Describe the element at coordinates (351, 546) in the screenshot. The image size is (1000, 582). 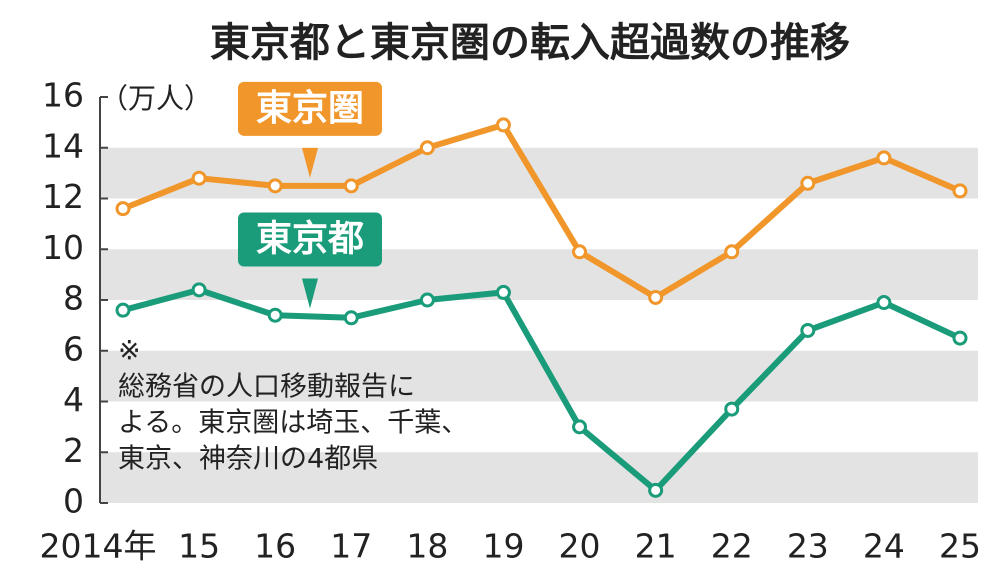
I see `x-tick-label: 17` at that location.